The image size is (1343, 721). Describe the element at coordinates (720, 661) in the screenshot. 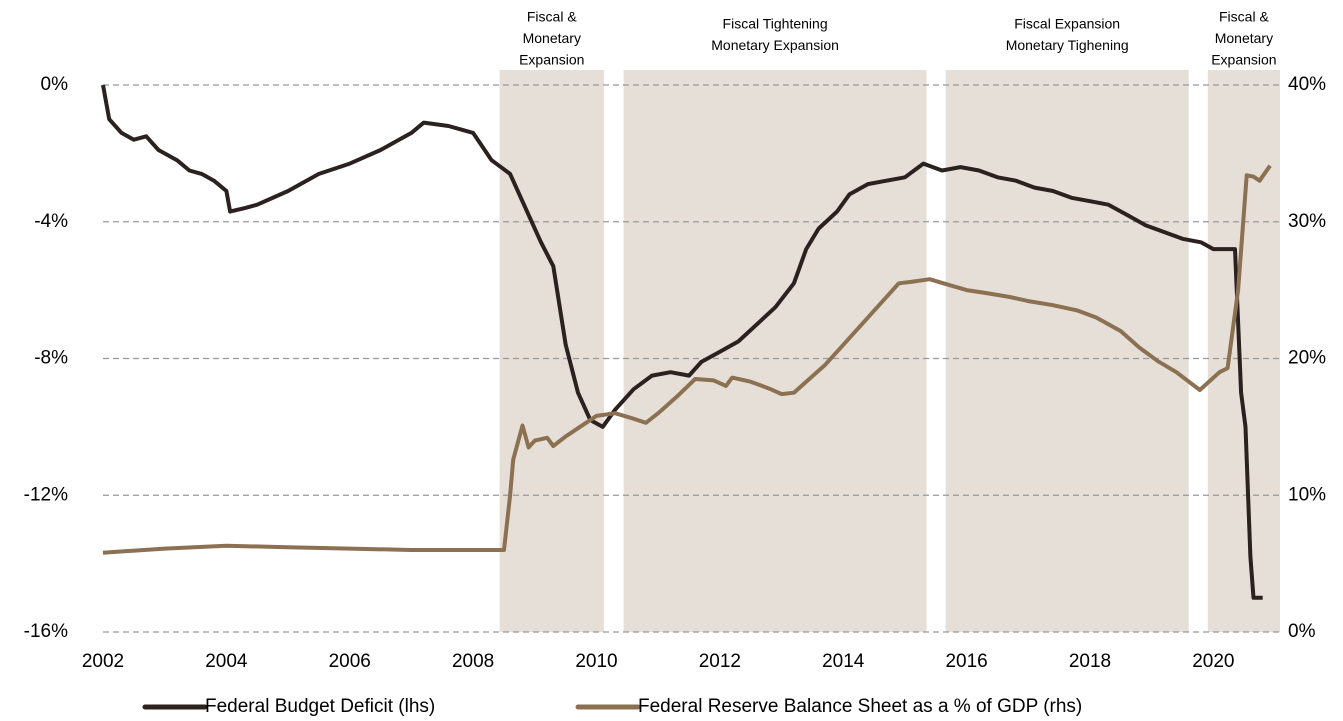

I see `x-tick-label: 2012` at that location.